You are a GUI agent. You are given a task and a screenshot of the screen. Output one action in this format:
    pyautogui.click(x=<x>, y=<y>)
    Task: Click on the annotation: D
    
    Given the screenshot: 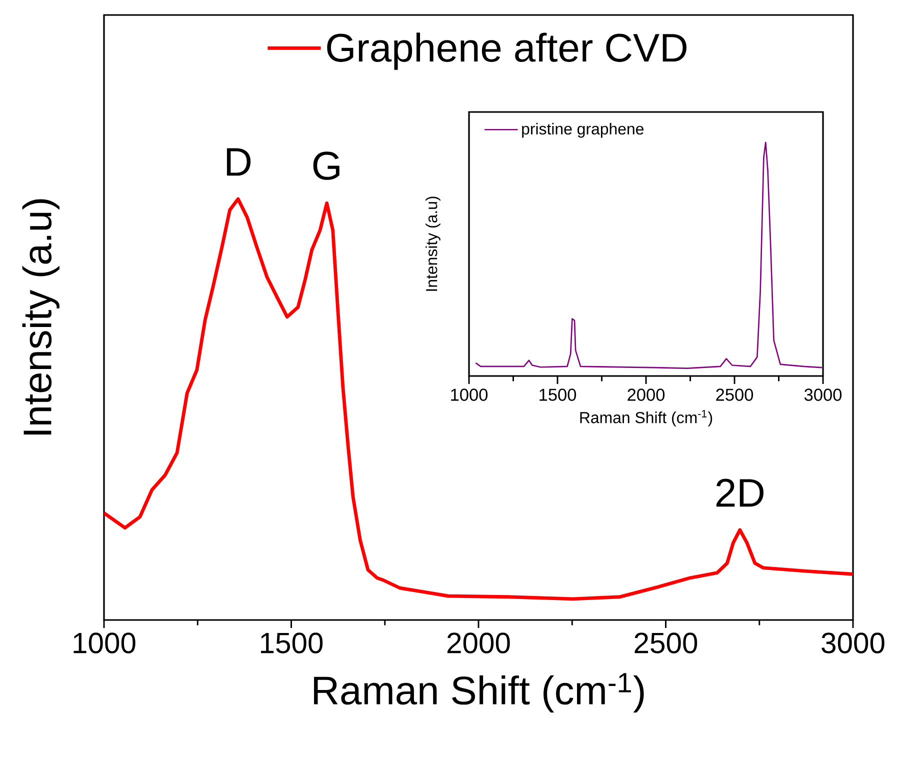 What is the action you would take?
    pyautogui.click(x=238, y=162)
    